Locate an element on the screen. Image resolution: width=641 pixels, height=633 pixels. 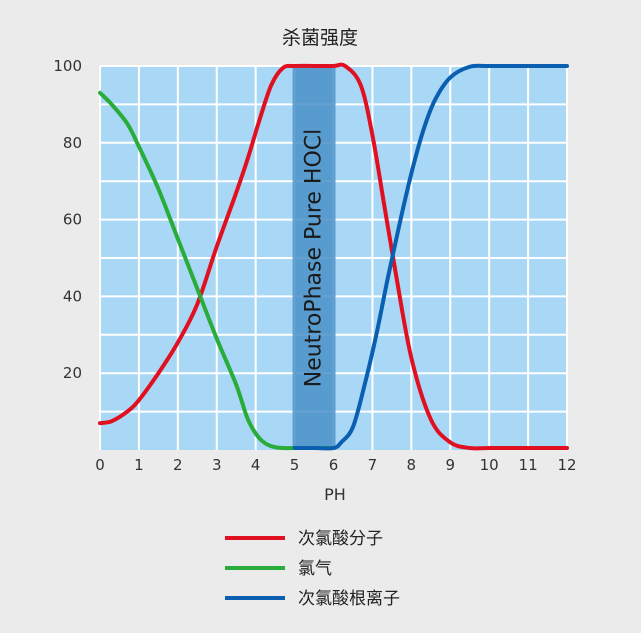
x-tick-label: 5 is located at coordinates (295, 465).